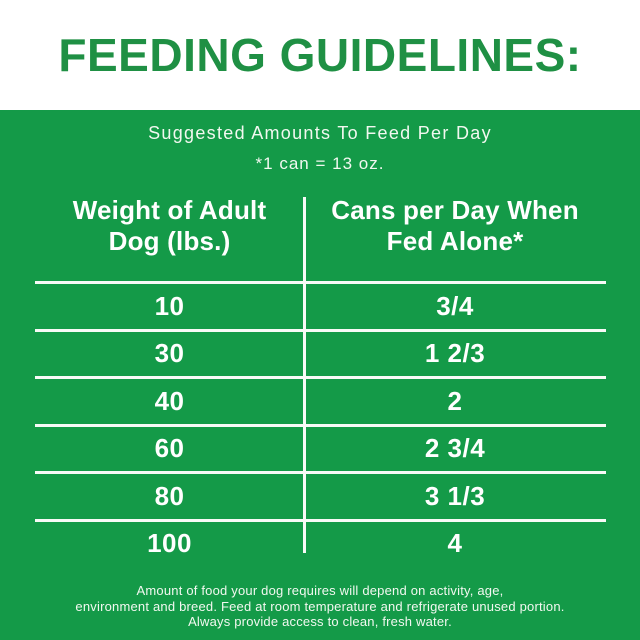 The image size is (640, 640). I want to click on column-header-cans-line-1: Cans per Day When, so click(455, 210).